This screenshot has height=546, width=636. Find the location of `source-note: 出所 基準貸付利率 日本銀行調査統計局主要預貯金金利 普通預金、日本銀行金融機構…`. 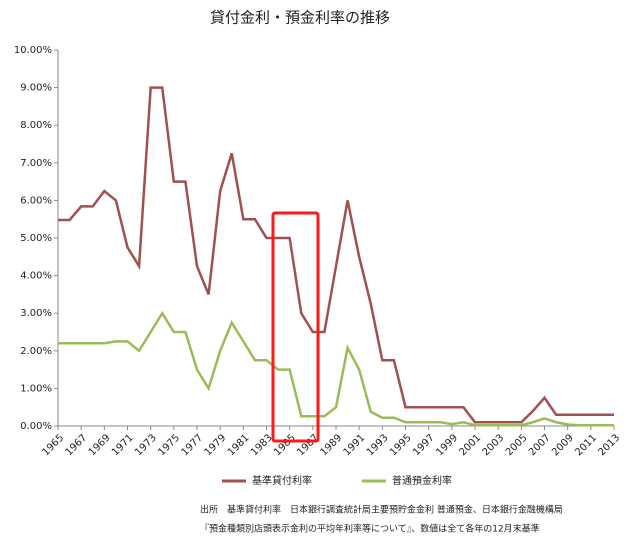

source-note: 出所 基準貸付利率 日本銀行調査統計局主要預貯金金利 普通預金、日本銀行金融機構… is located at coordinates (381, 510).